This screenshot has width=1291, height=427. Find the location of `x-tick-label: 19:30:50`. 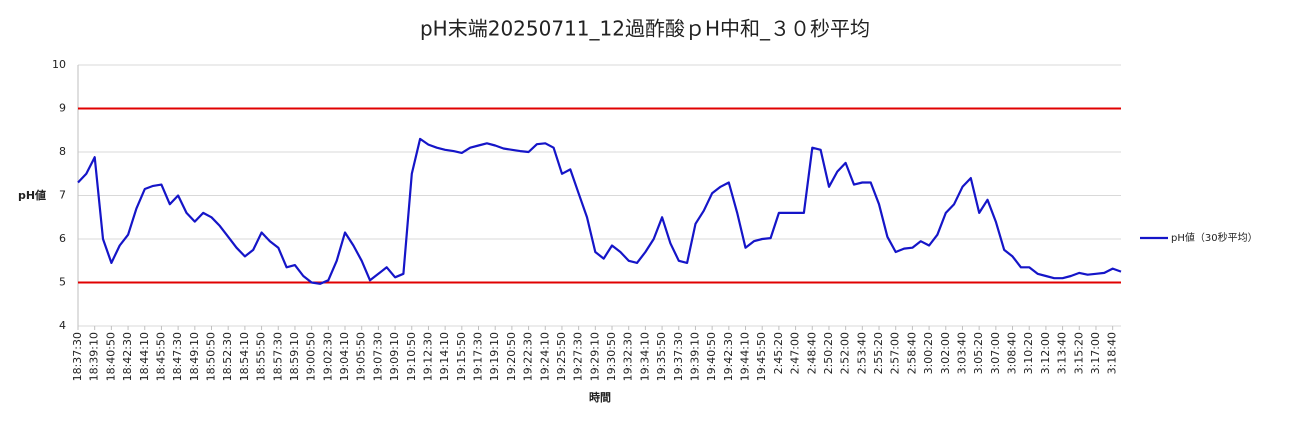

x-tick-label: 19:30:50 is located at coordinates (611, 356).